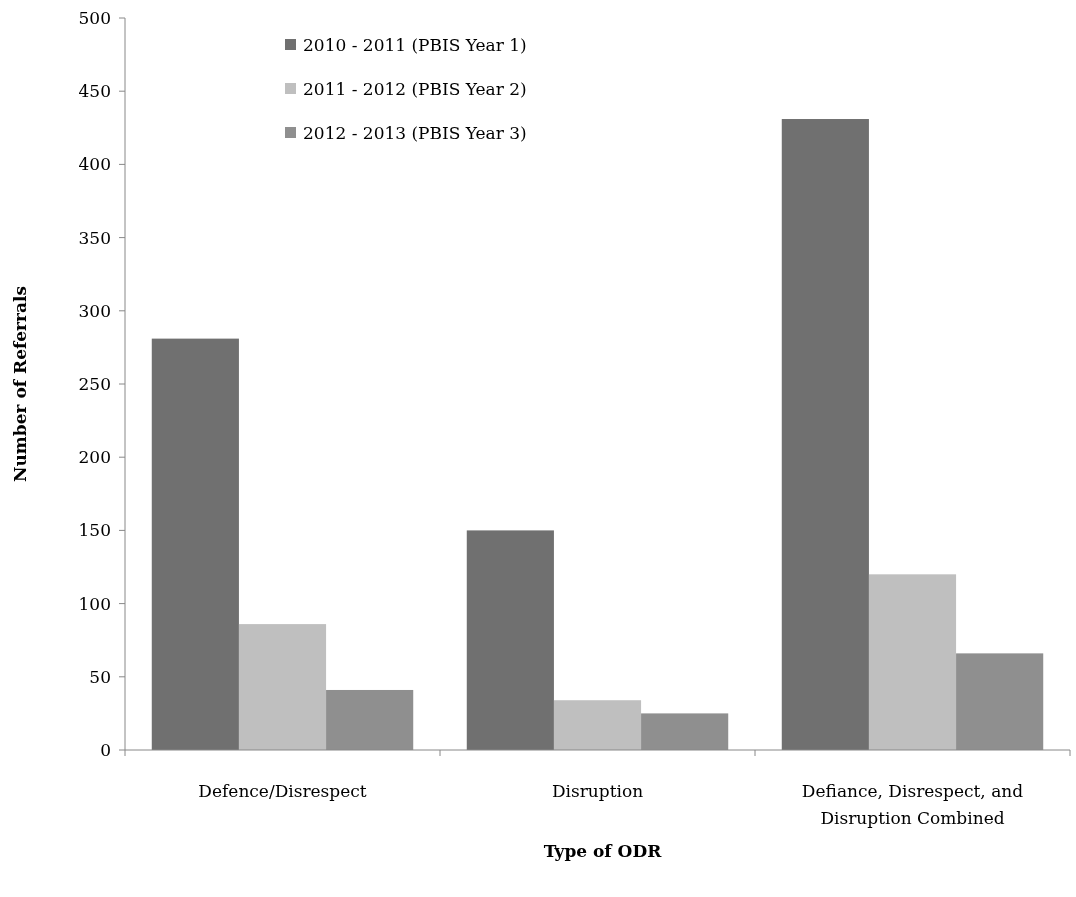 The image size is (1076, 897). What do you see at coordinates (912, 804) in the screenshot?
I see `x-tick-label: Defiance, Disrespect, and Disruption Combined` at bounding box center [912, 804].